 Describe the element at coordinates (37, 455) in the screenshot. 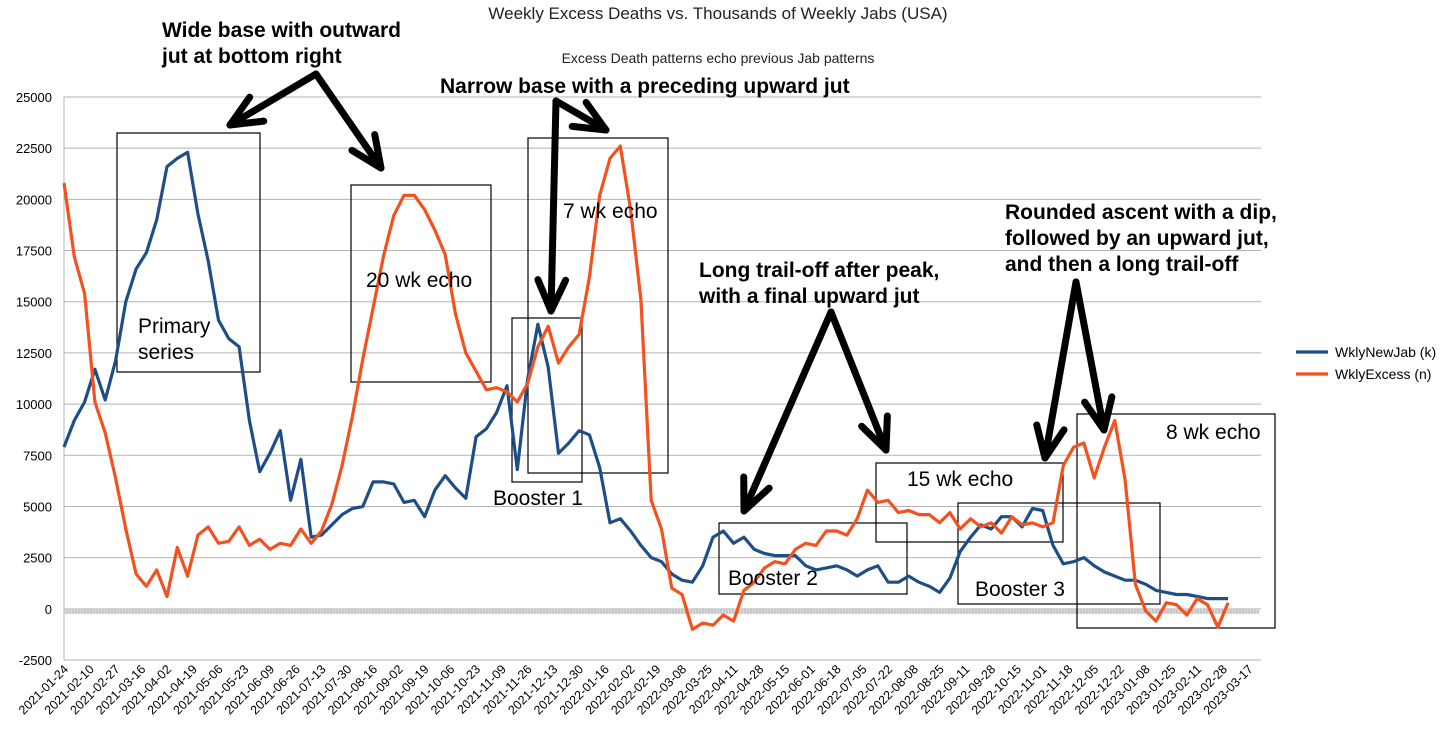

I see `y-tick-label: 7500` at that location.